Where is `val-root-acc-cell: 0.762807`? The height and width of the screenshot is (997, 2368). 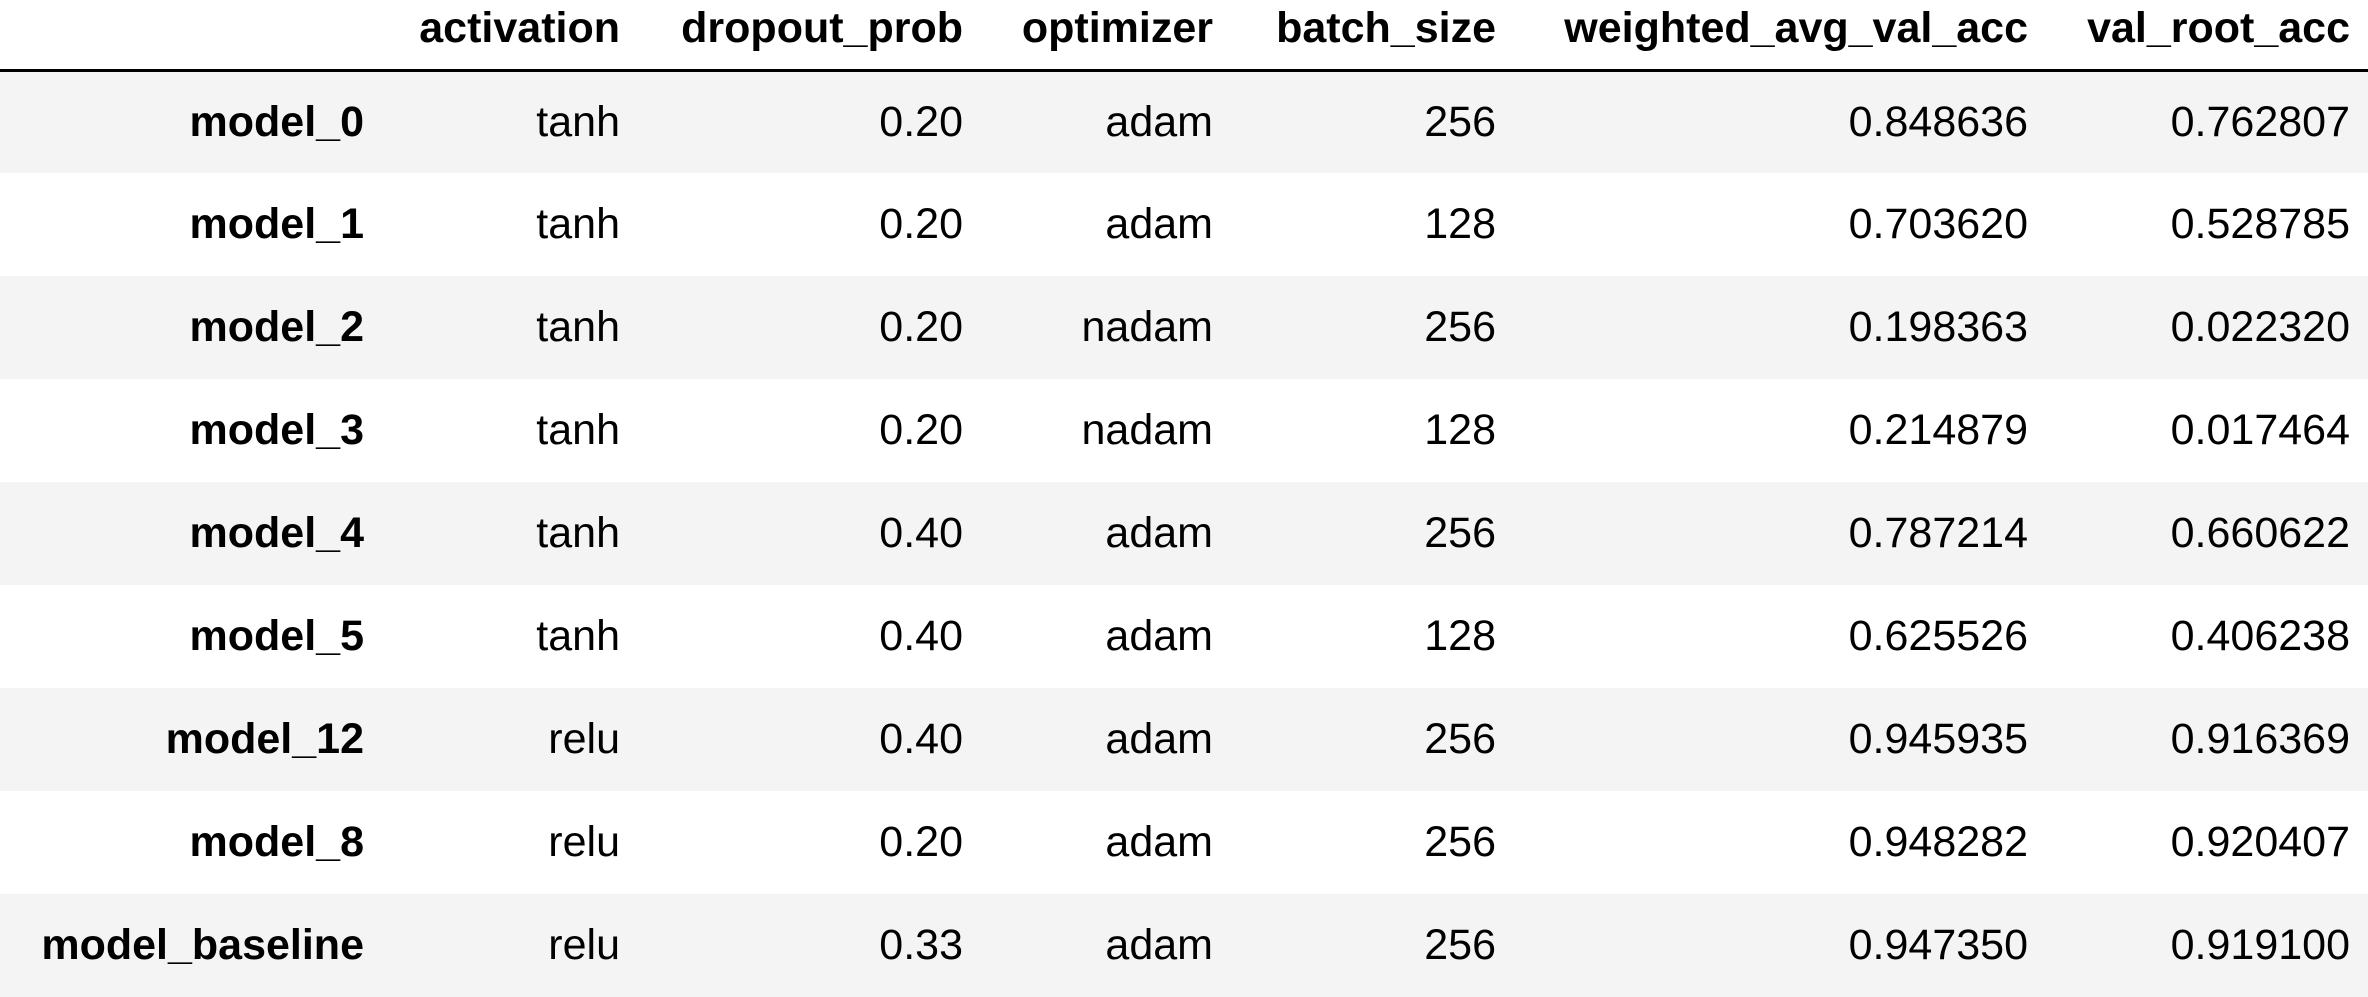
val-root-acc-cell: 0.762807 is located at coordinates (2260, 121).